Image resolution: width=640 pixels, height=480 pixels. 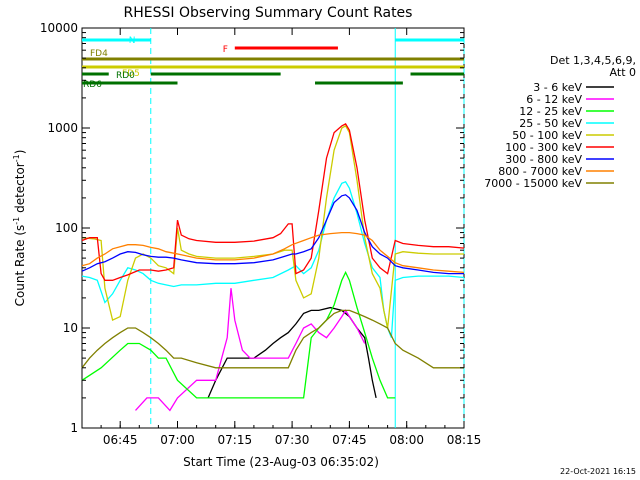 I want to click on x-tick-label-0: 06:45, so click(x=120, y=440).